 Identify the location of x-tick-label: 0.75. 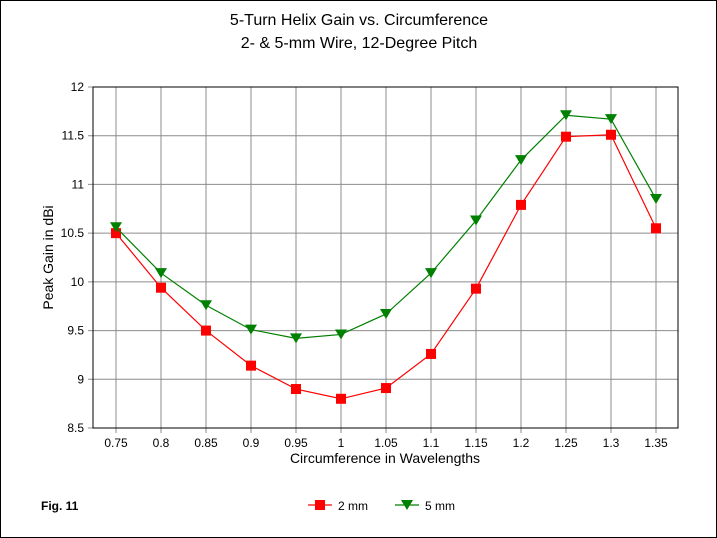
(116, 443).